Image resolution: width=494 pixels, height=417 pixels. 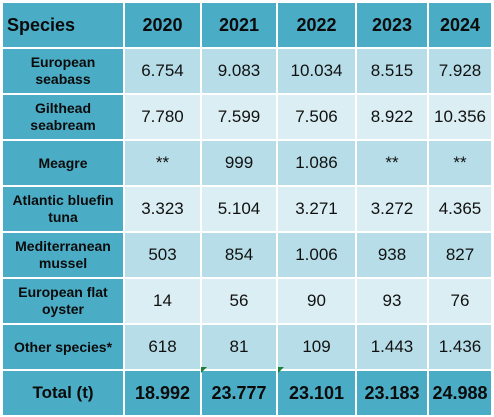 What do you see at coordinates (239, 347) in the screenshot?
I see `table-cell: 81` at bounding box center [239, 347].